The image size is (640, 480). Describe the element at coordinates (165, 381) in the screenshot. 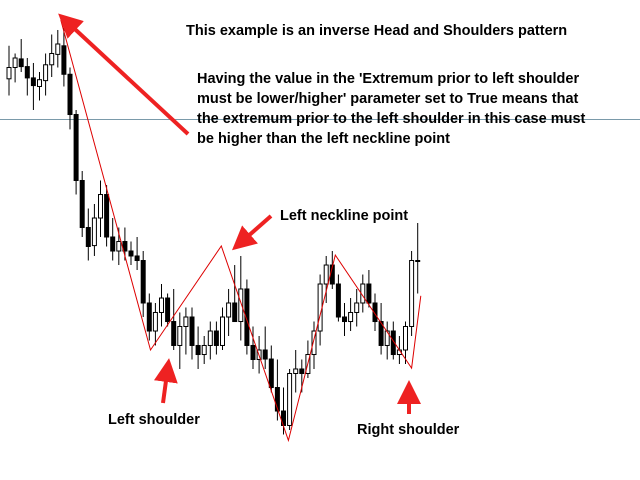

I see `left-shoulder-arrow` at that location.